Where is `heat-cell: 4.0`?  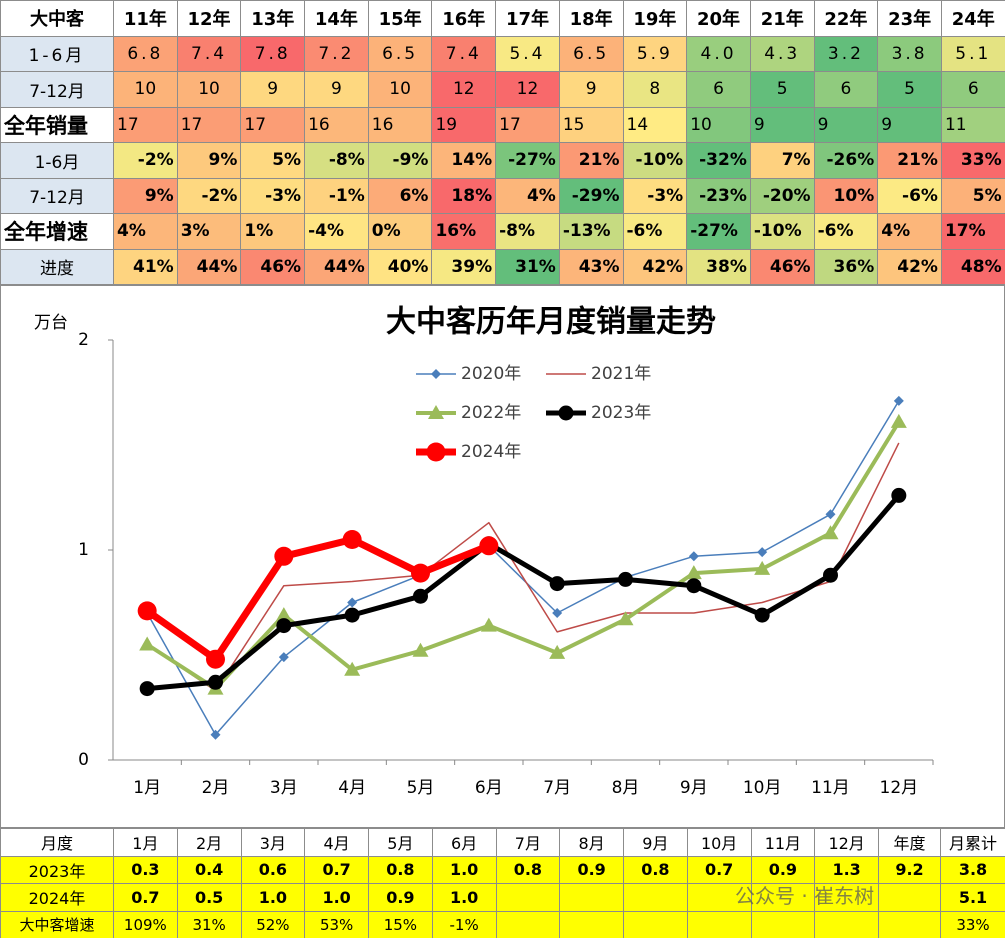 heat-cell: 4.0 is located at coordinates (718, 53).